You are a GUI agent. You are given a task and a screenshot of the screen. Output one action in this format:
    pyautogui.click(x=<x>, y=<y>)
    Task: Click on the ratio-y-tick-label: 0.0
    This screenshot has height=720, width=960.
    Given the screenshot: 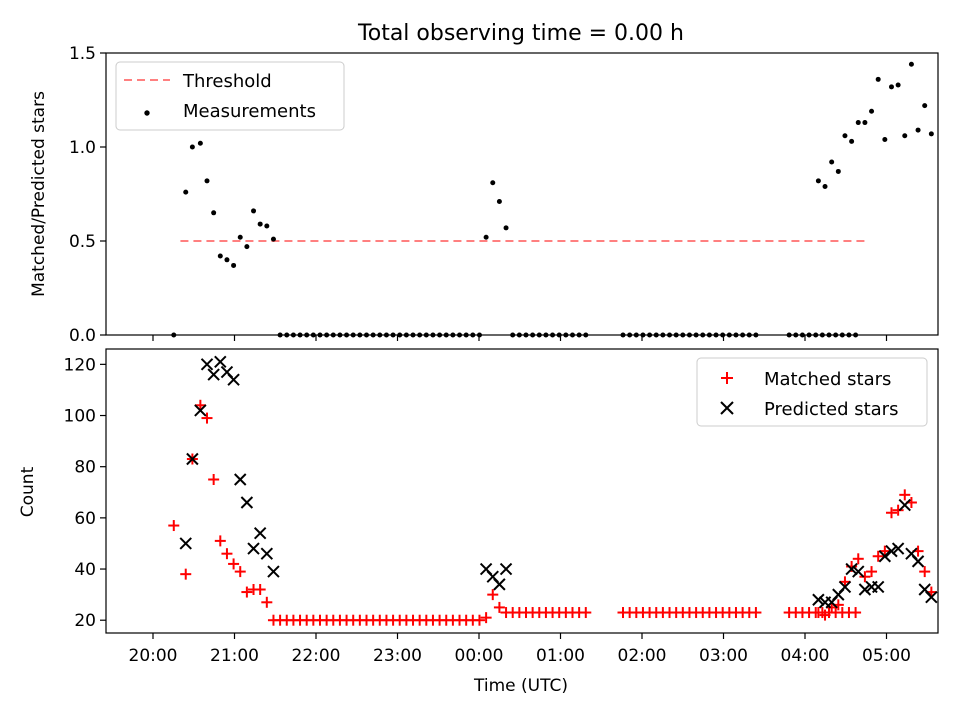 What is the action you would take?
    pyautogui.click(x=82, y=336)
    